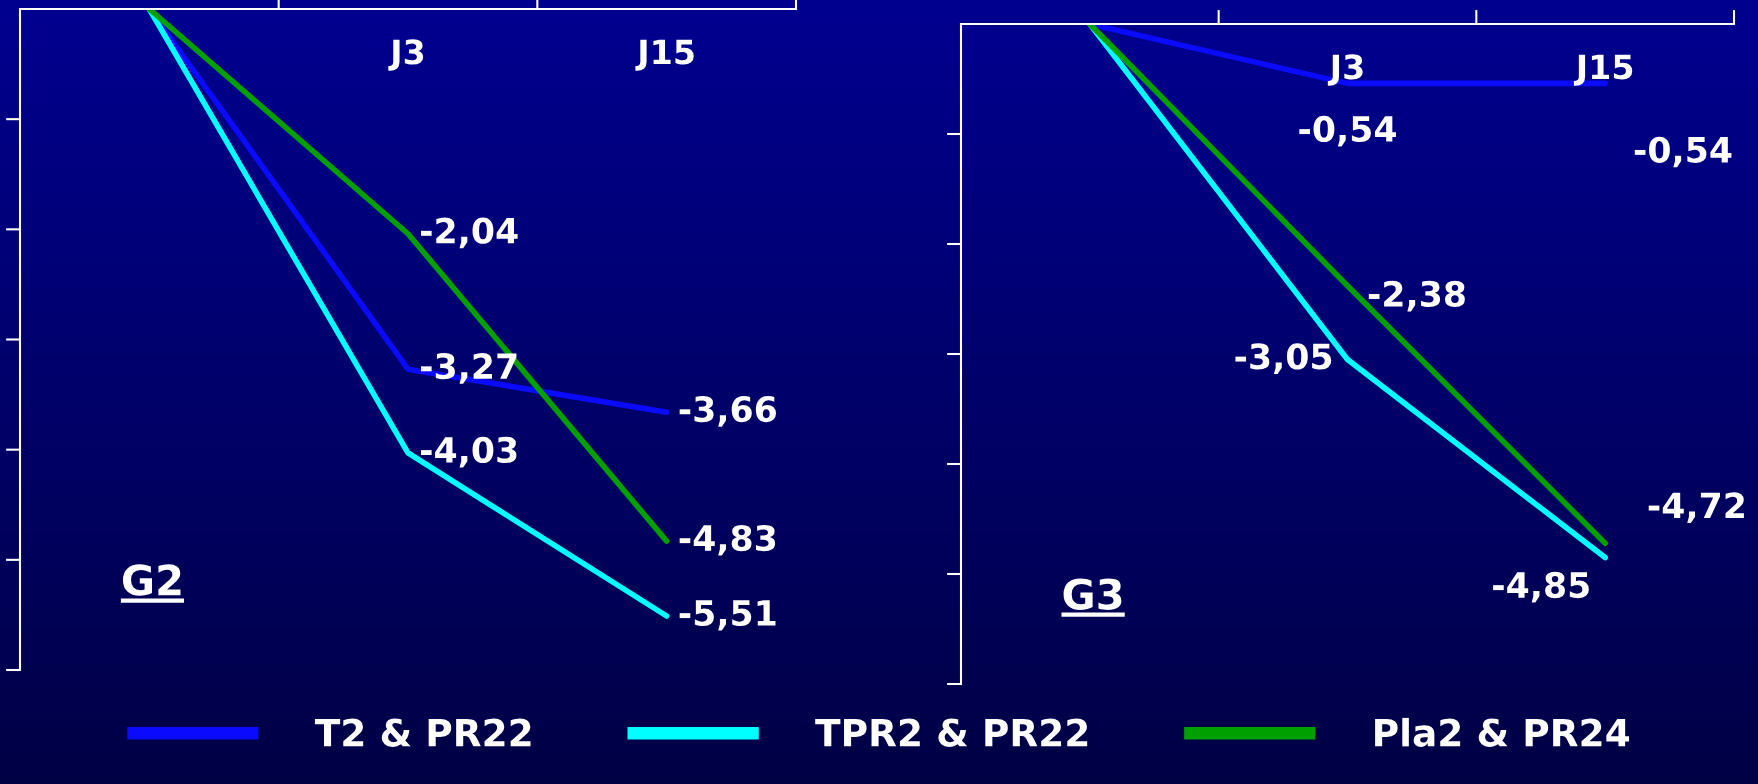  Describe the element at coordinates (727, 411) in the screenshot. I see `data-label: -3,66` at that location.